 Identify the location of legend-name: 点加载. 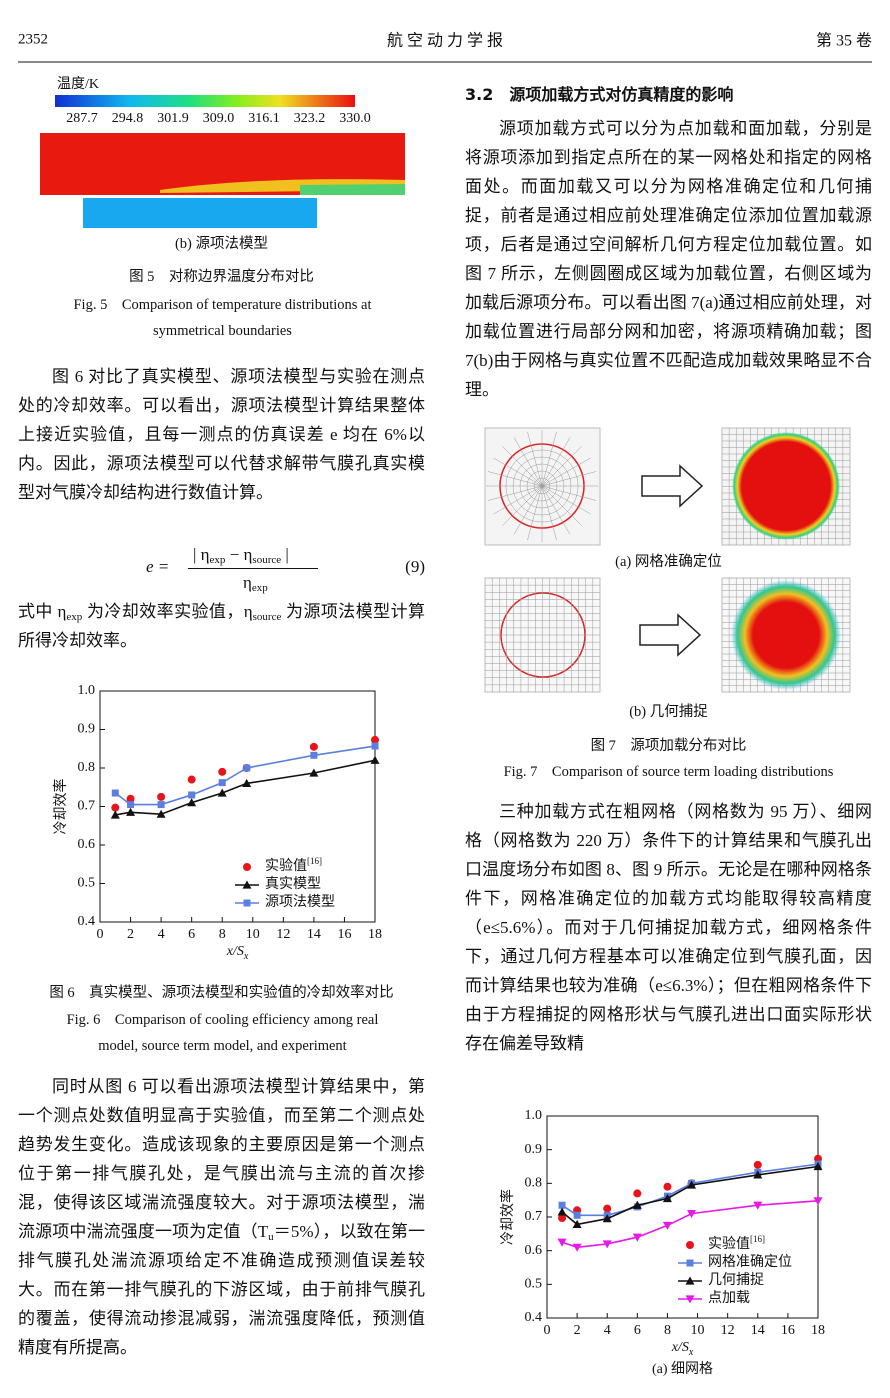
(729, 1298).